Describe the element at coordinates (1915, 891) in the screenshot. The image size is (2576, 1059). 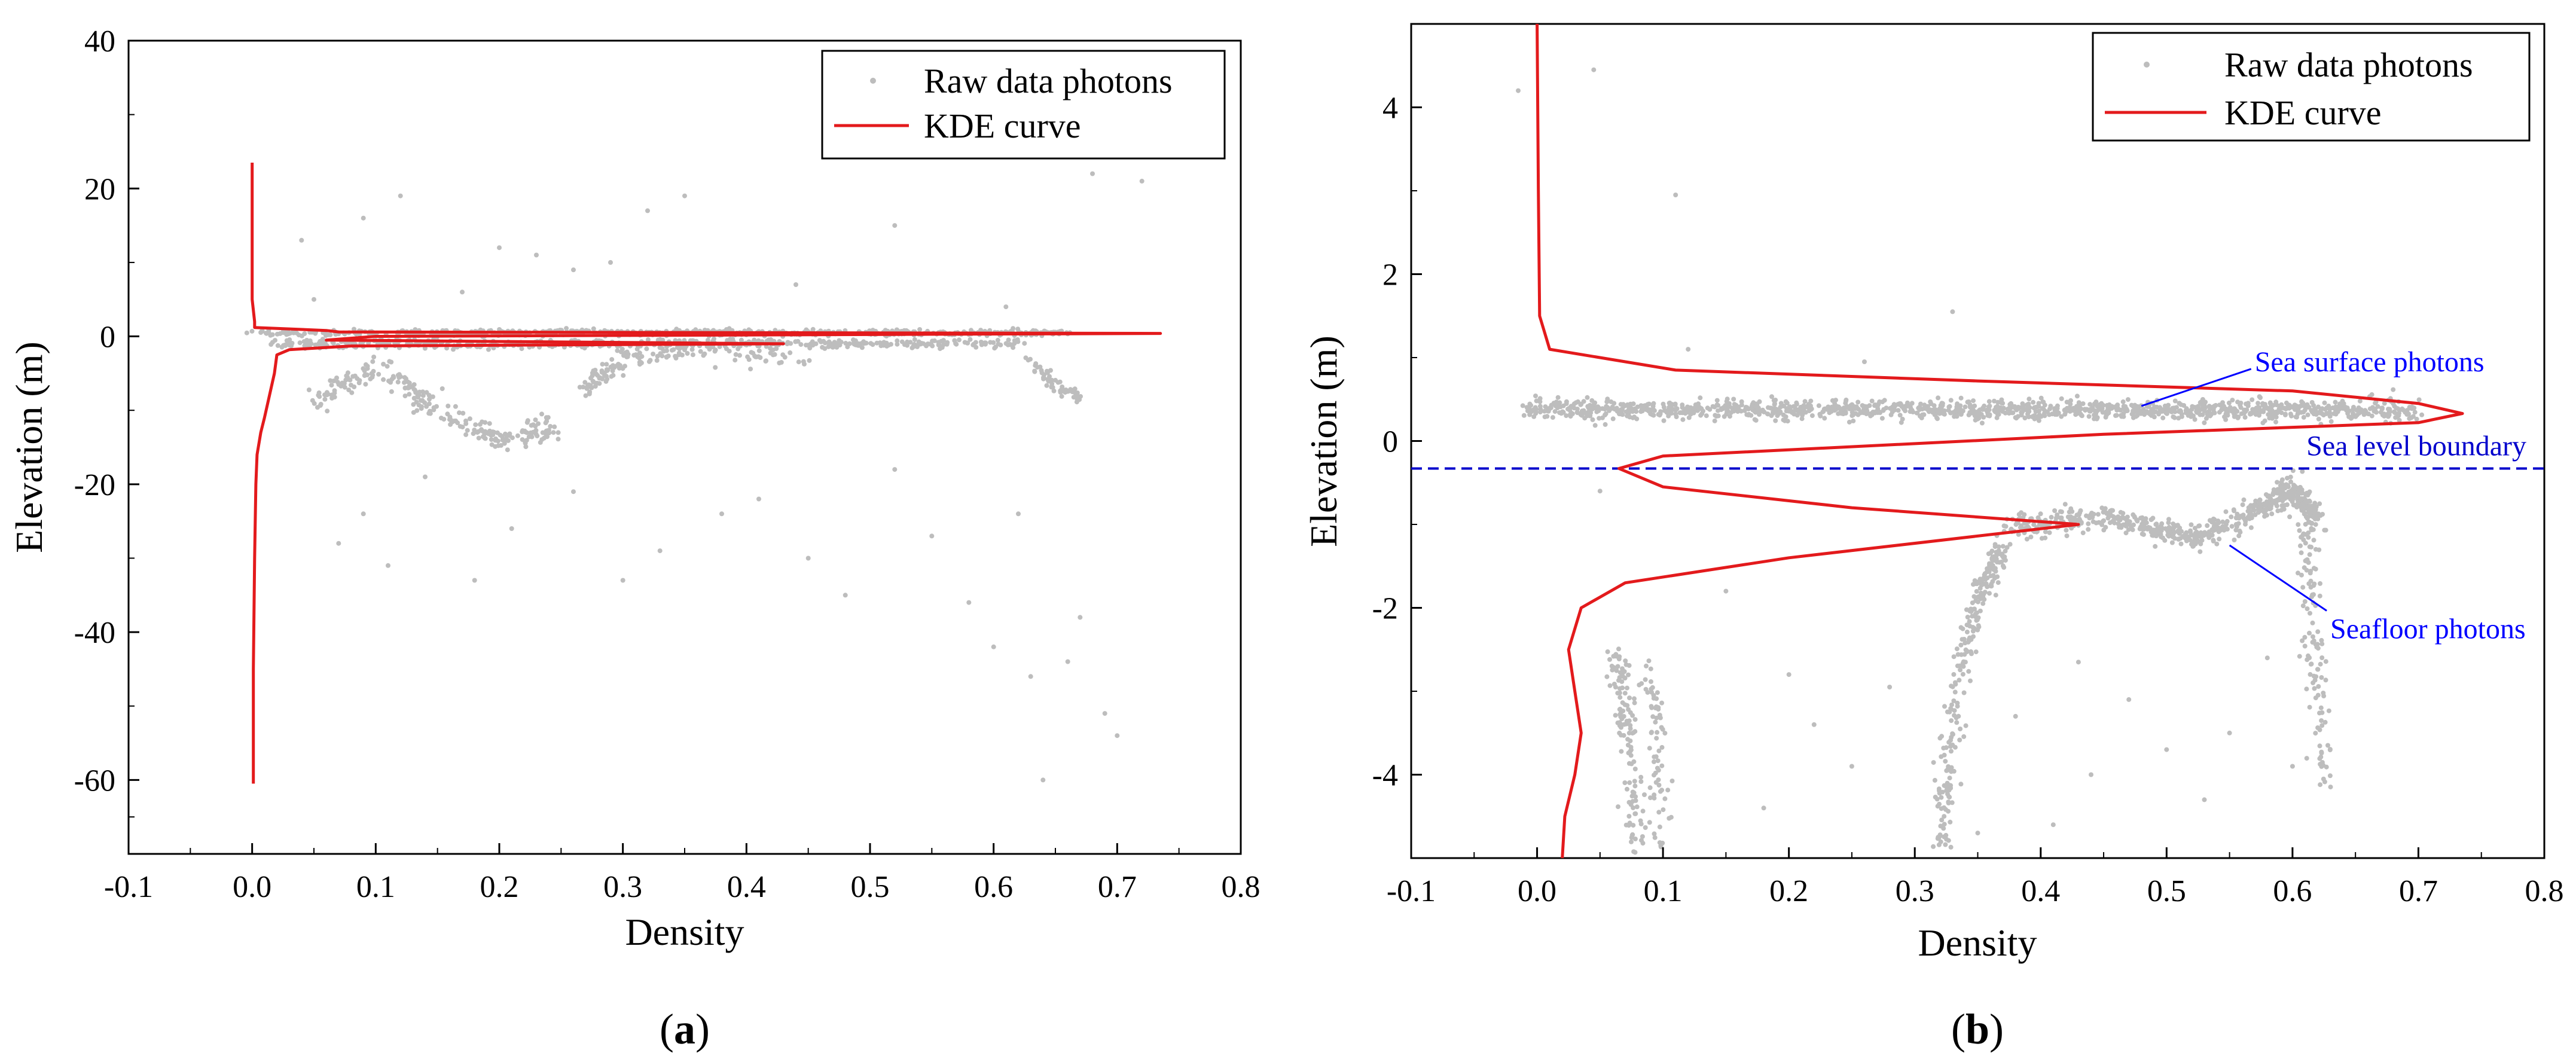
I see `x-tick-label: 0.3` at that location.